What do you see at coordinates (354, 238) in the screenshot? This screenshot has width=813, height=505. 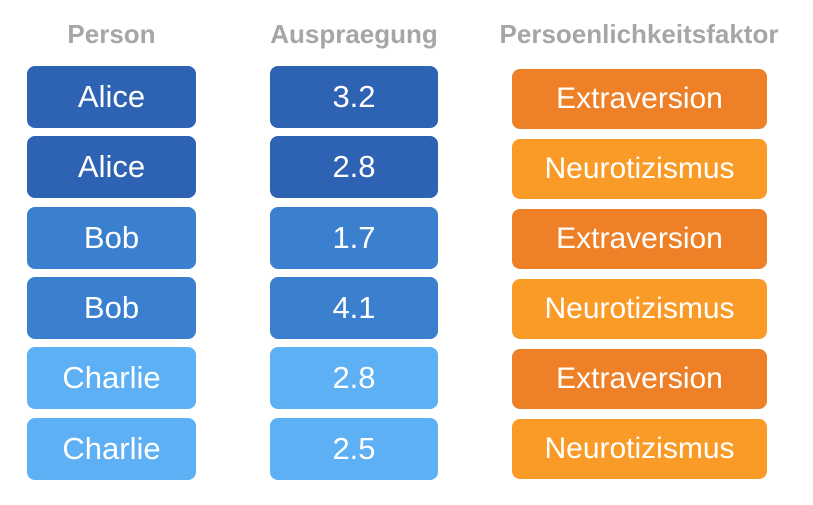 I see `value-cell: 1.7` at bounding box center [354, 238].